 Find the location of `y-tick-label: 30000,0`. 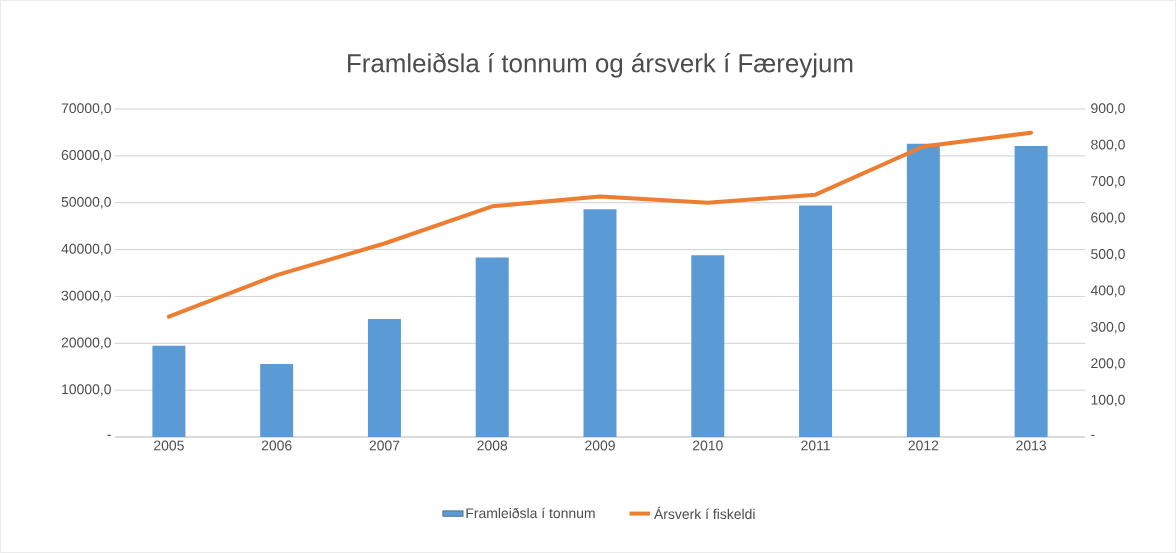

y-tick-label: 30000,0 is located at coordinates (86, 296).